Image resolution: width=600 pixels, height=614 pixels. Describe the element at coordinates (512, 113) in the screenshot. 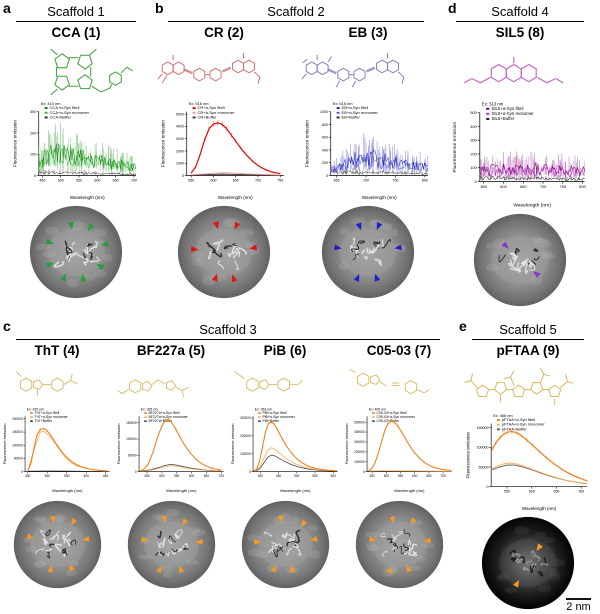

I see `svg-text: SIL5+α-Syn monomer` at that location.